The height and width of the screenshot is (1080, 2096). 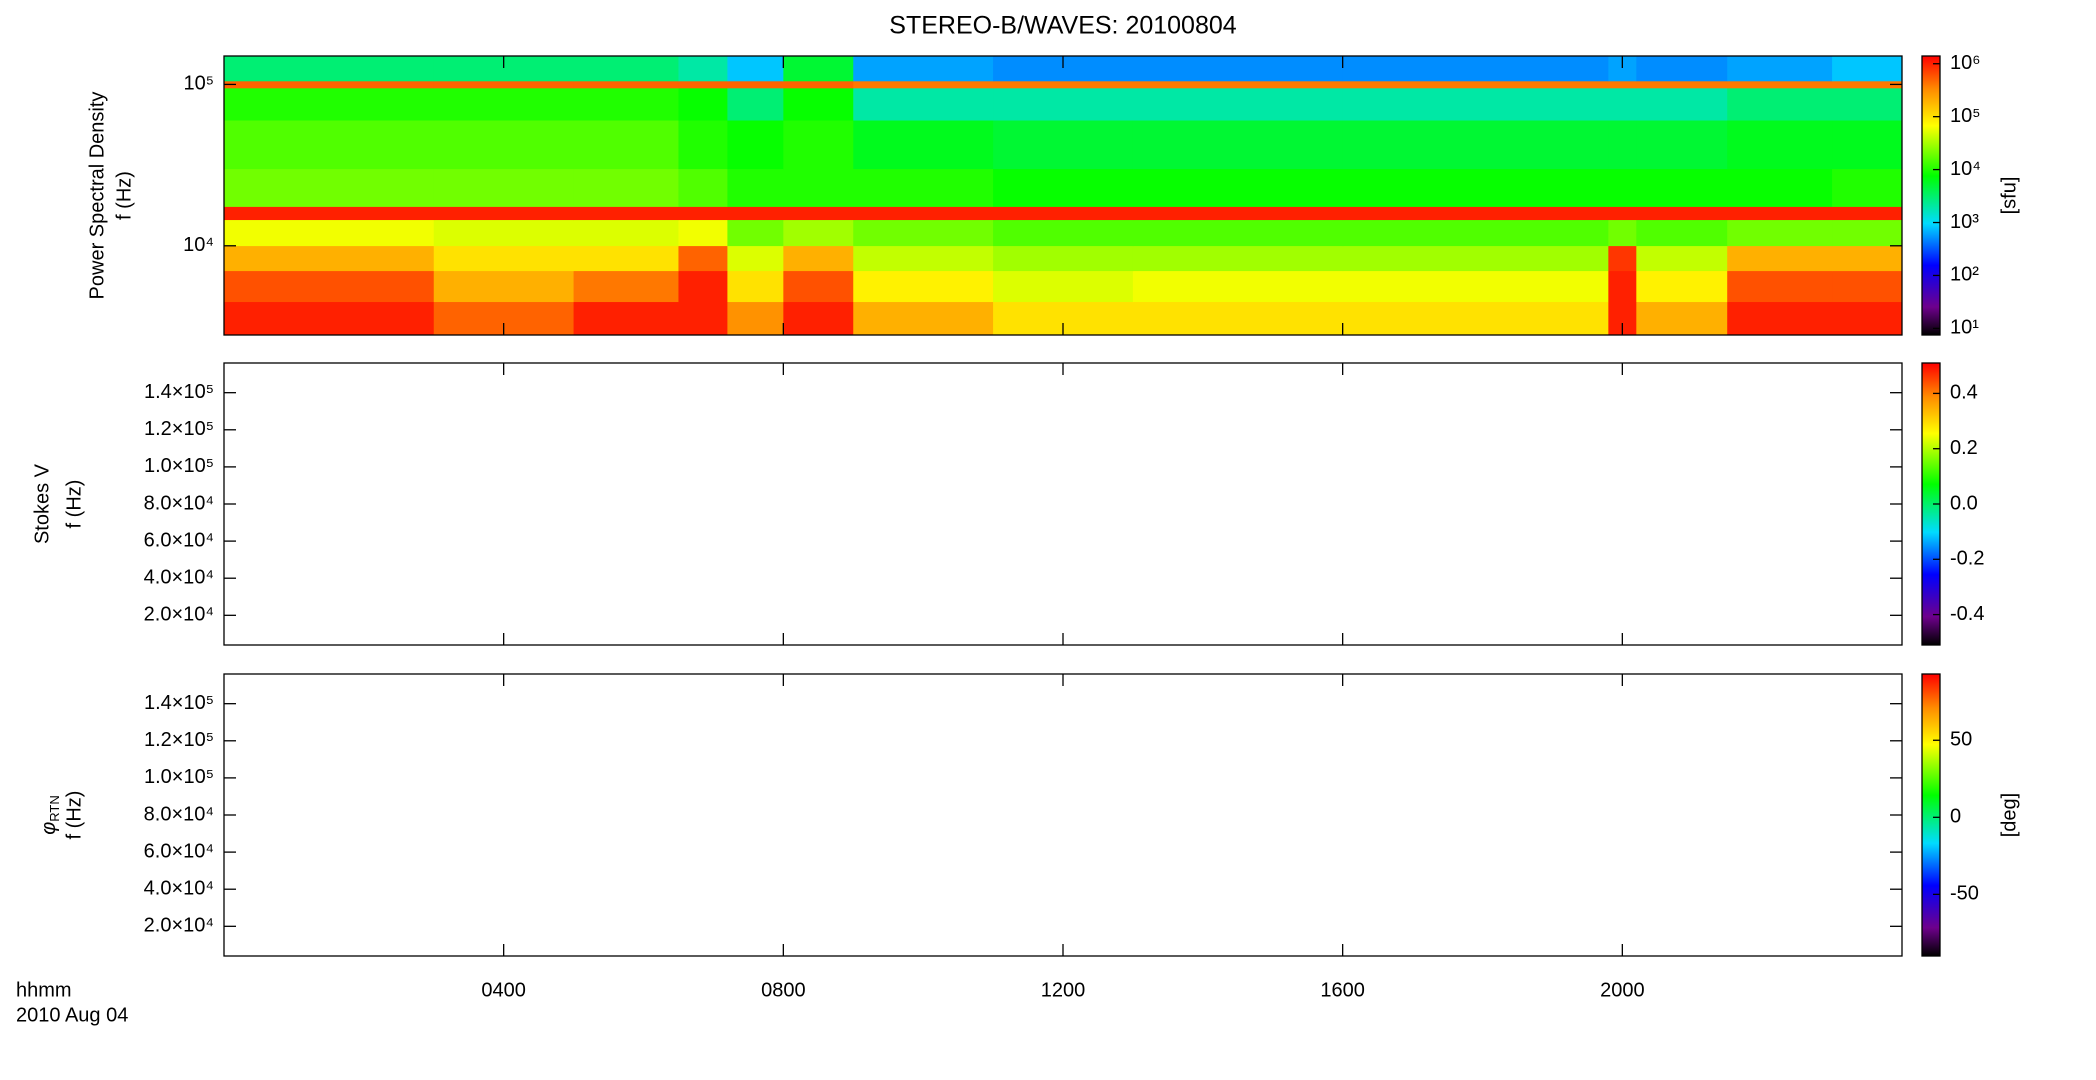 What do you see at coordinates (1622, 990) in the screenshot?
I see `x-tick-label: 2000` at bounding box center [1622, 990].